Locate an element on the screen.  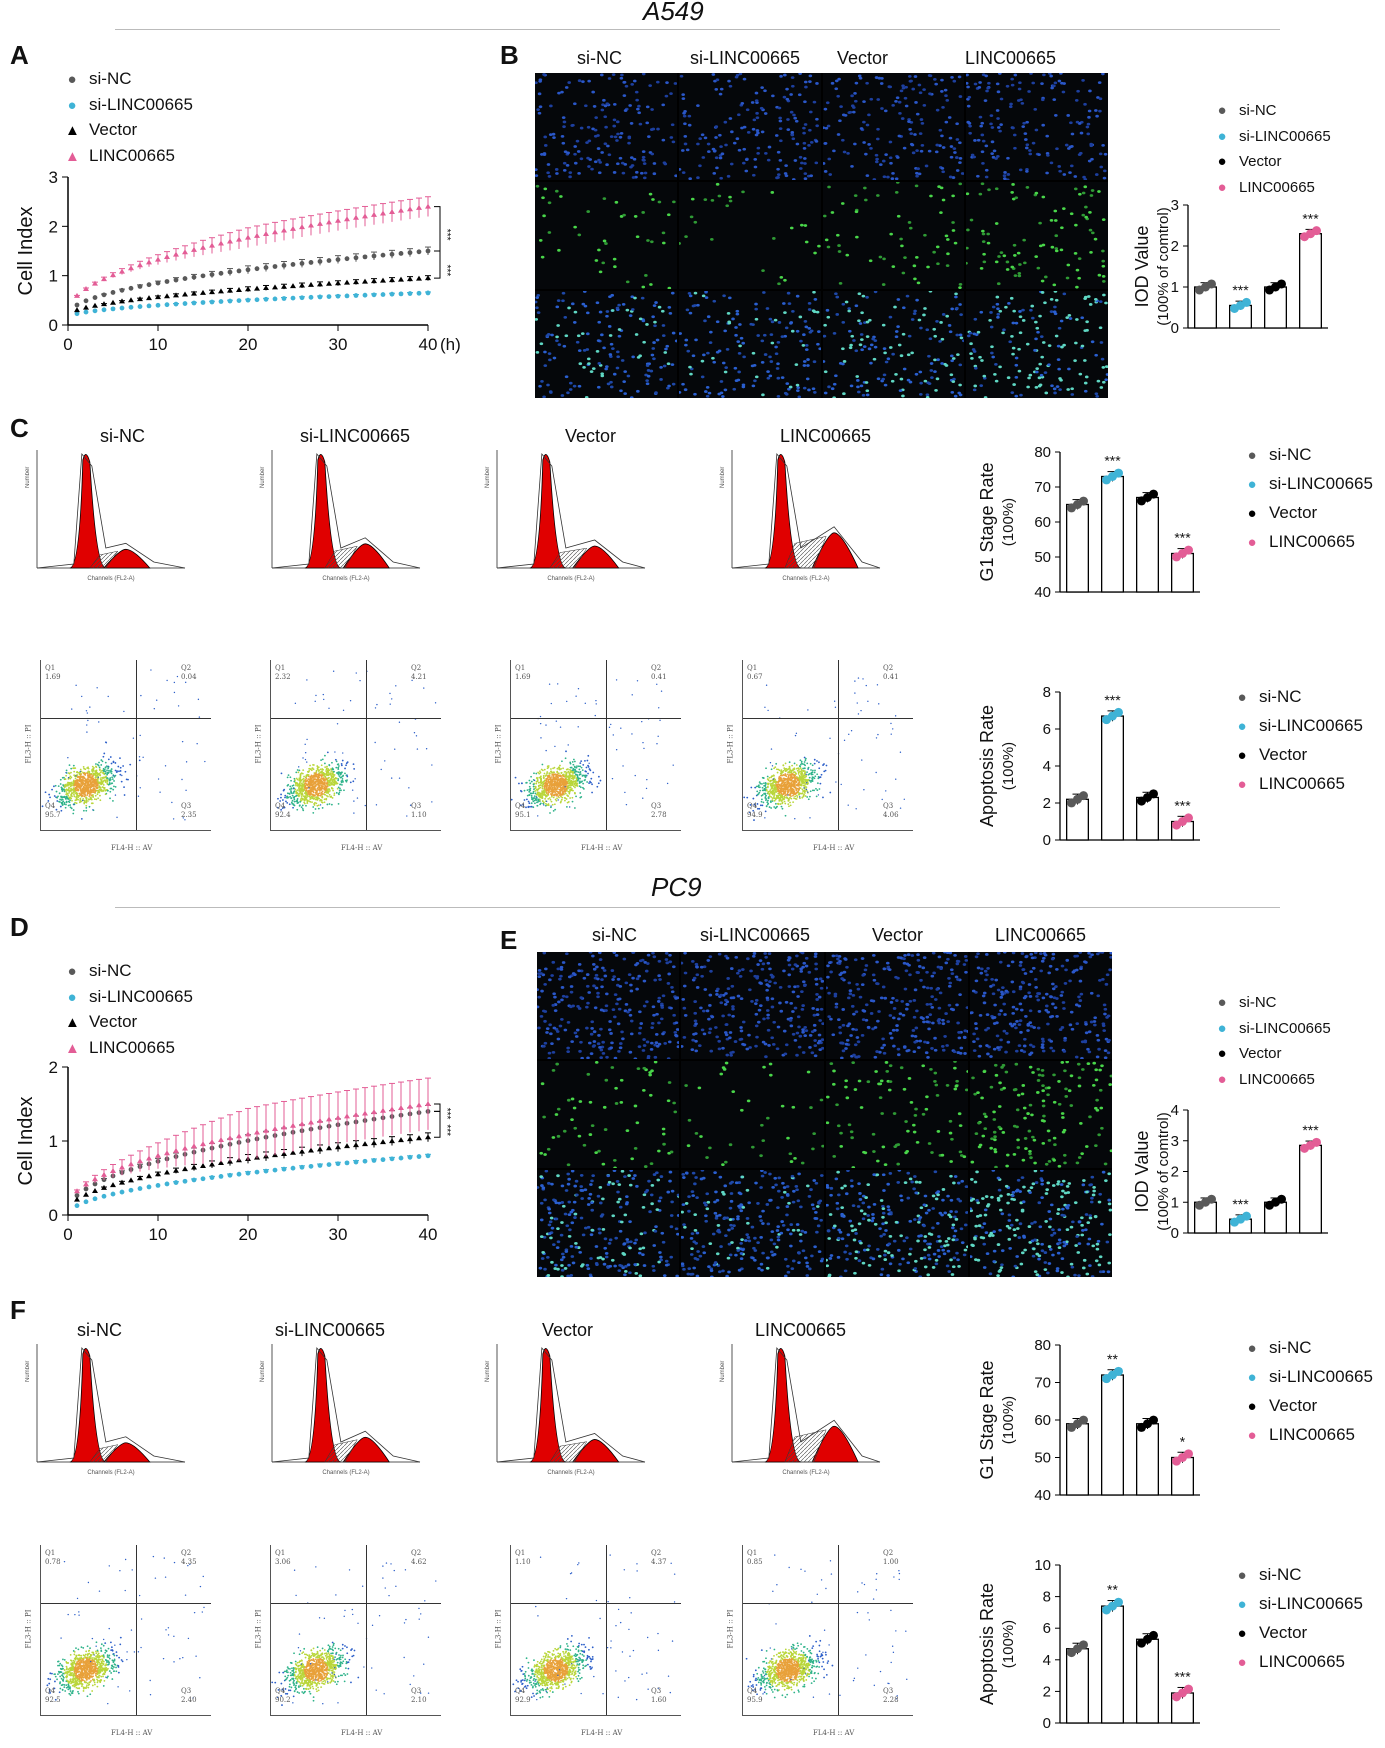
microscopy-grid-b is located at coordinates (821, 235).